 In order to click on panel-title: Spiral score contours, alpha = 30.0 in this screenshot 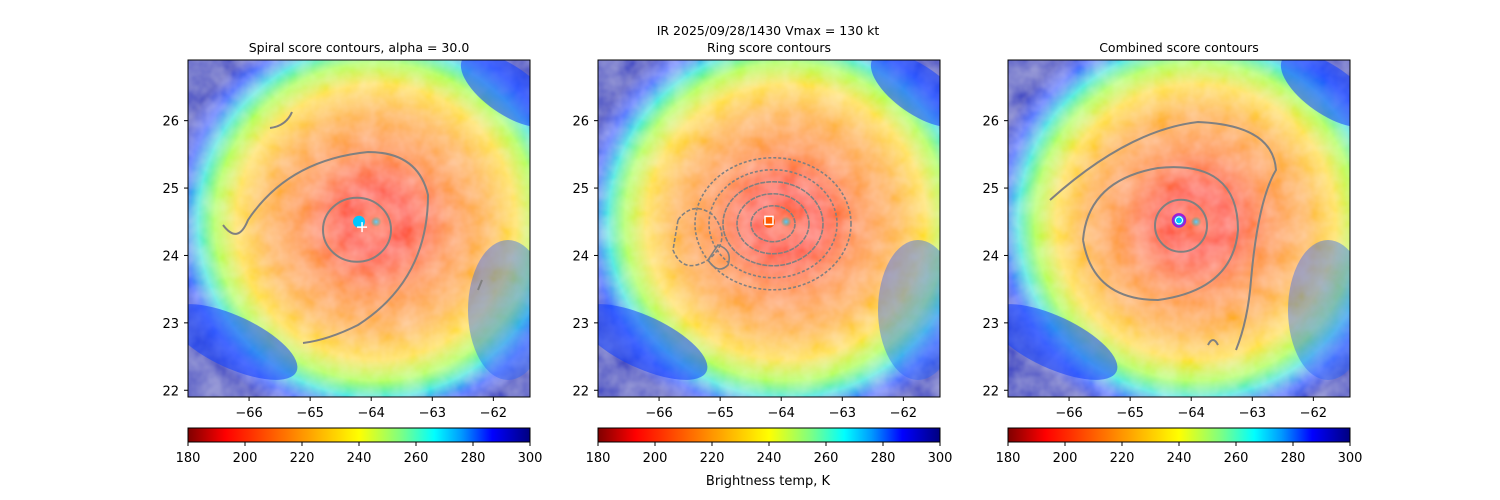, I will do `click(359, 47)`.